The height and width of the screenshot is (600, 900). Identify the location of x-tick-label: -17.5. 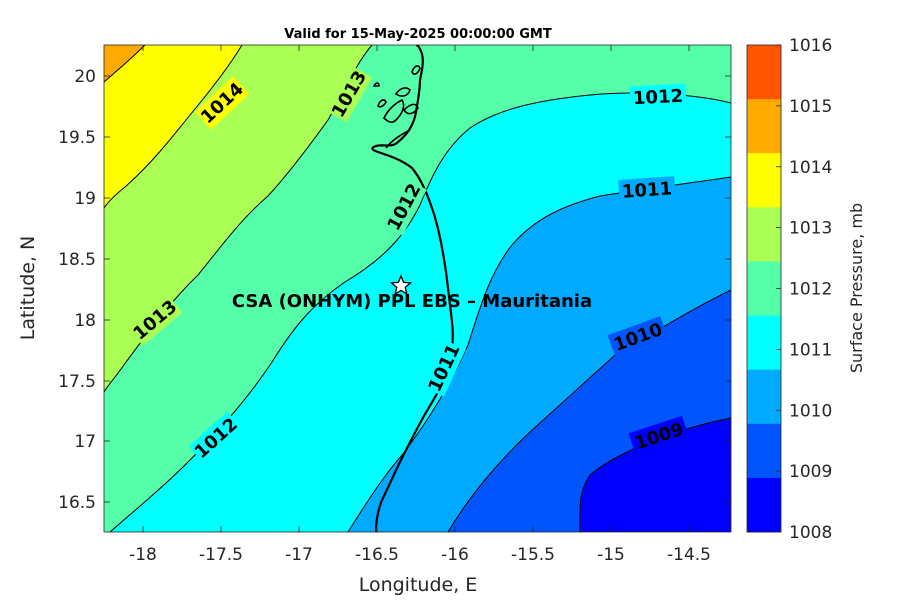
(221, 555).